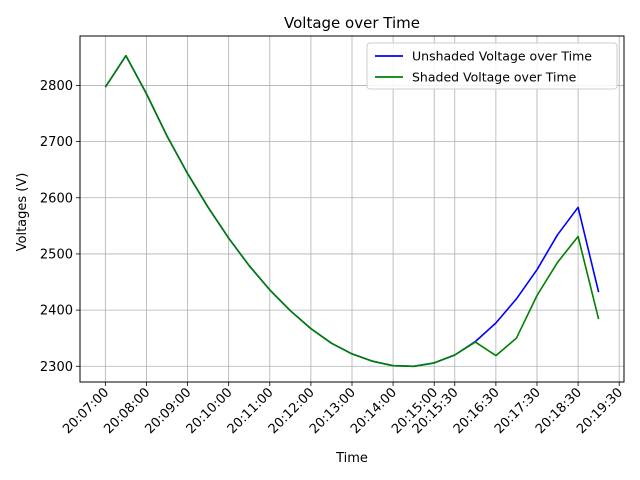 This screenshot has width=640, height=480. What do you see at coordinates (351, 458) in the screenshot?
I see `x-axis-label: Time` at bounding box center [351, 458].